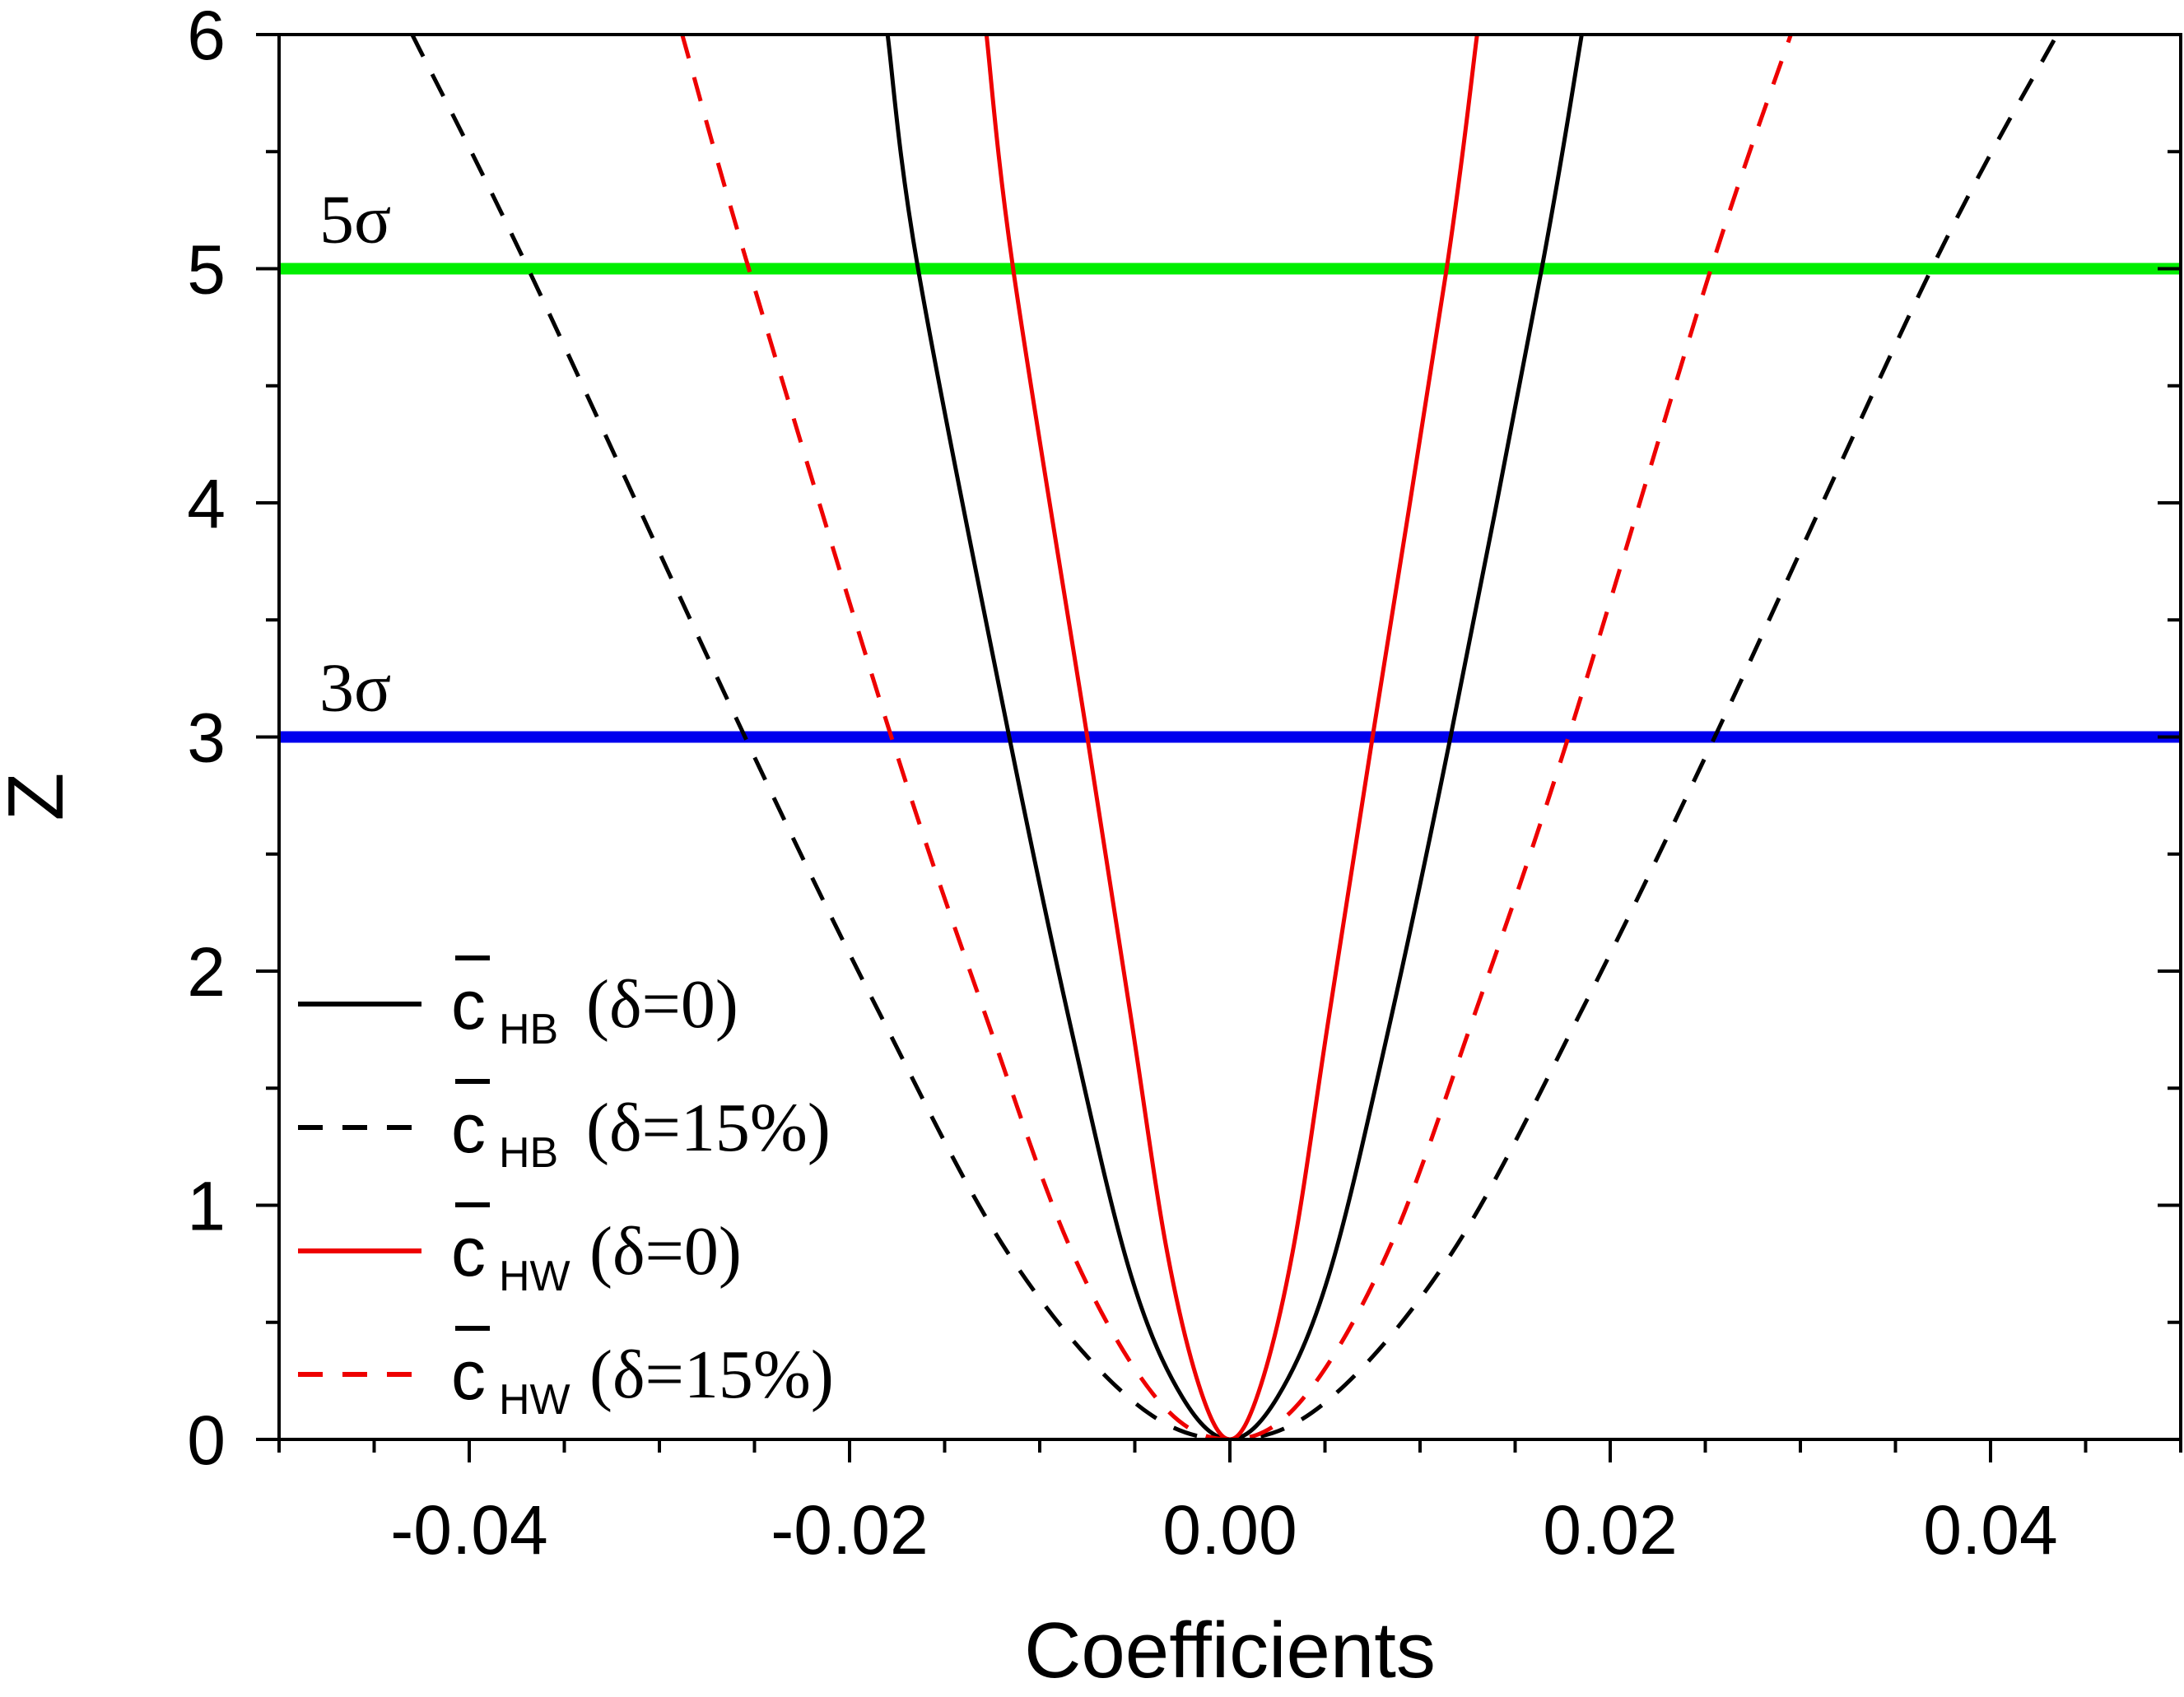 The width and height of the screenshot is (2184, 1697). Describe the element at coordinates (1230, 1650) in the screenshot. I see `x-axis-title: Coefficients` at that location.